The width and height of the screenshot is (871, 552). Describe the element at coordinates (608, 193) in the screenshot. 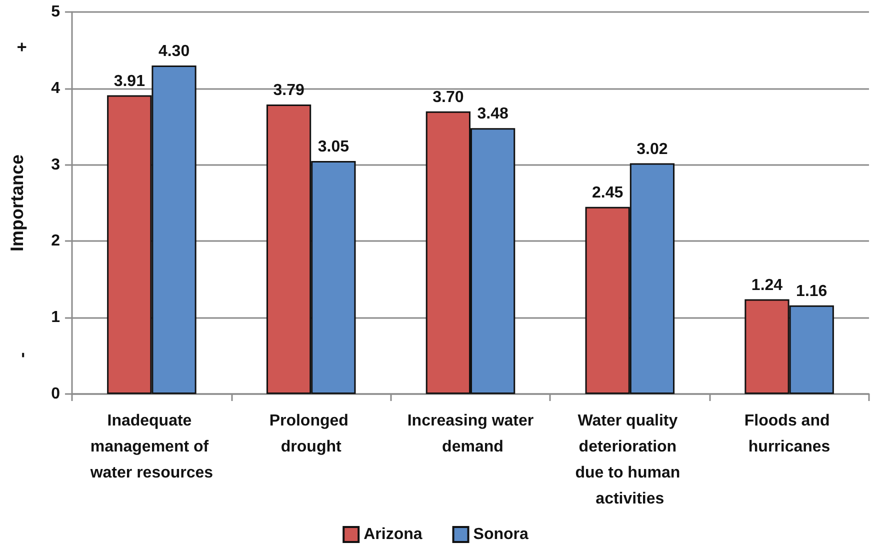

I see `data-label: 2.45` at that location.